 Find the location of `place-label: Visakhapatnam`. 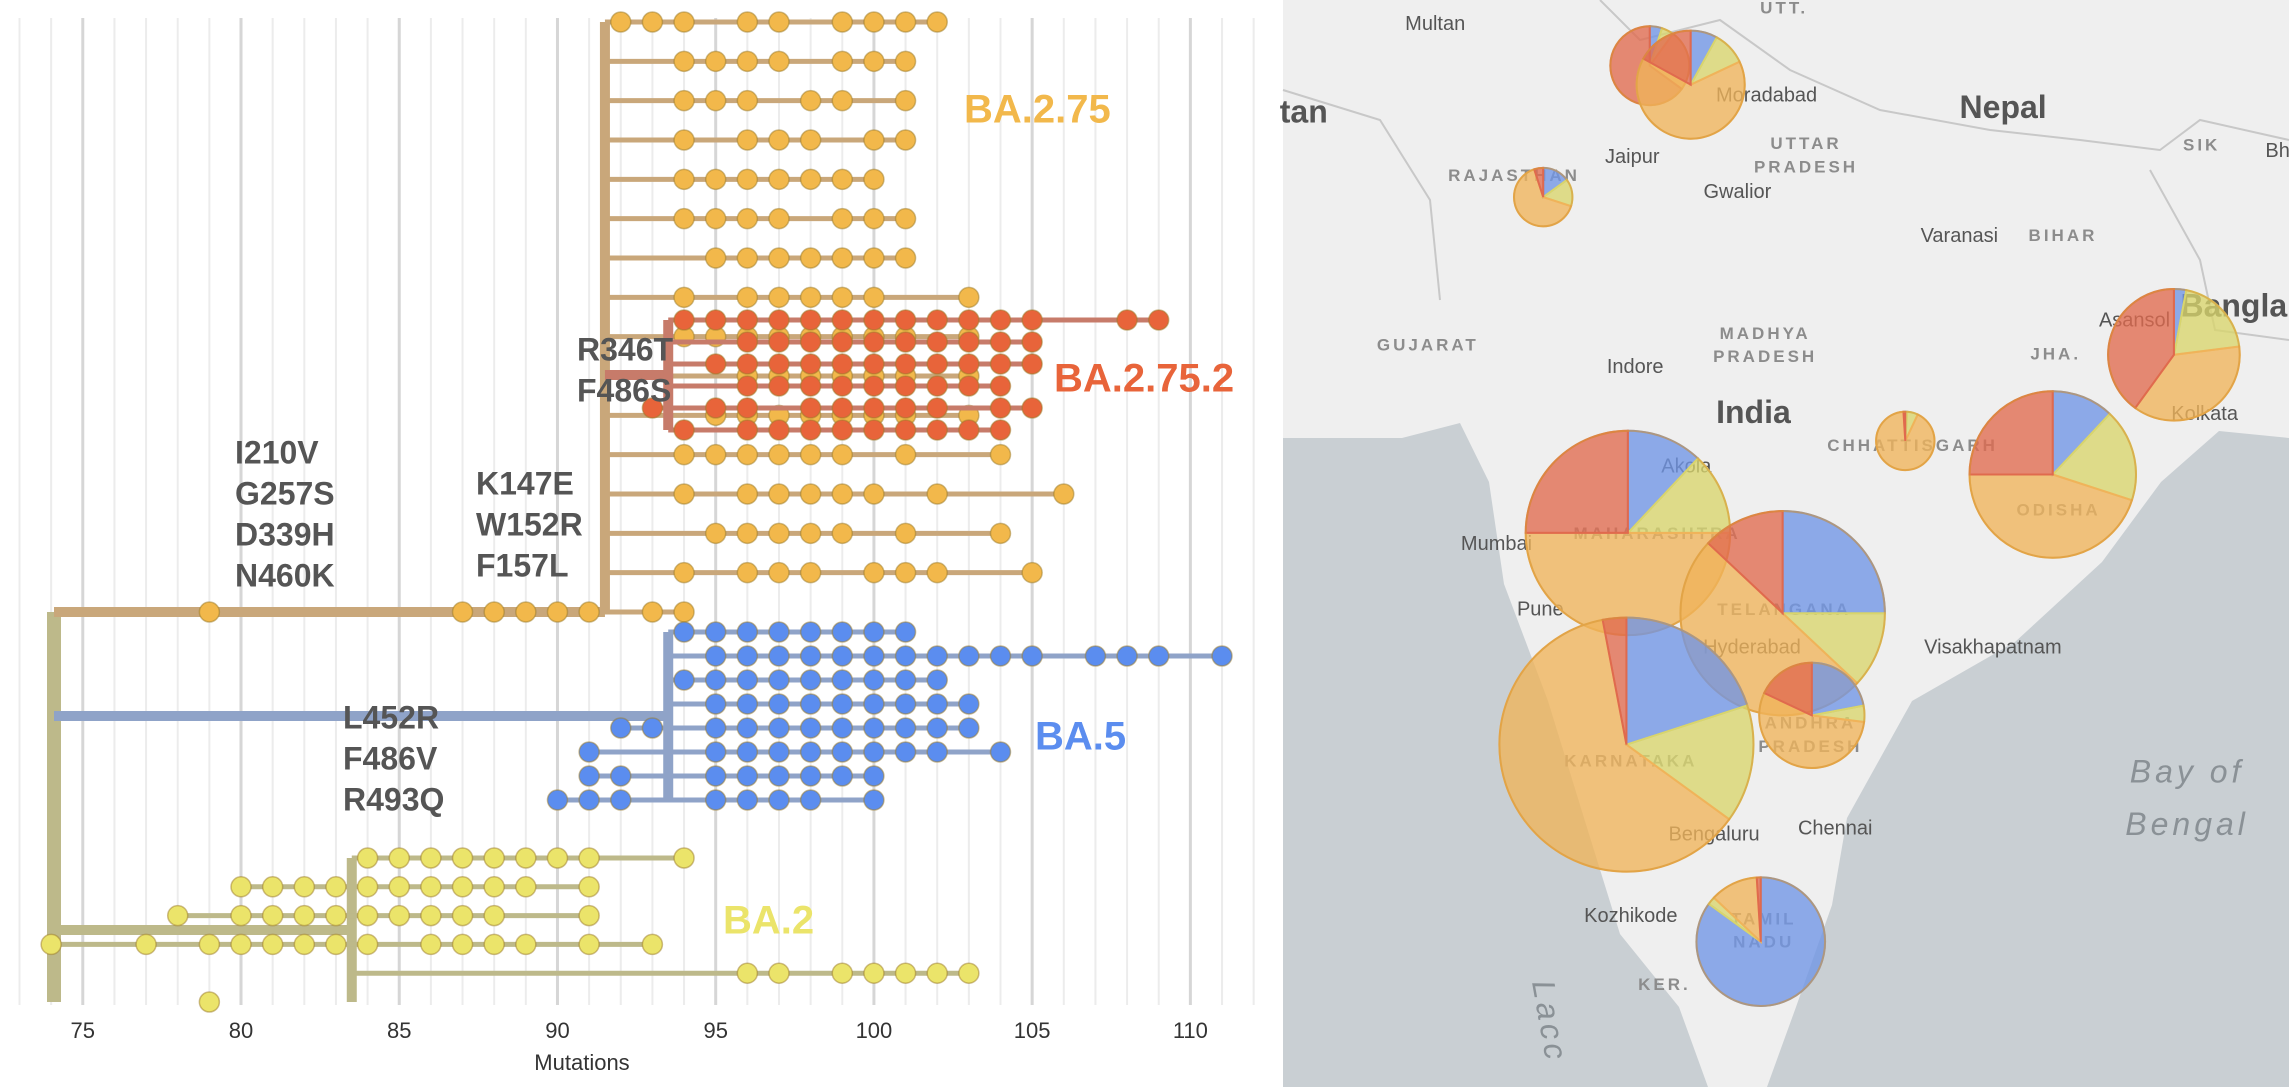

place-label: Visakhapatnam is located at coordinates (1993, 648).